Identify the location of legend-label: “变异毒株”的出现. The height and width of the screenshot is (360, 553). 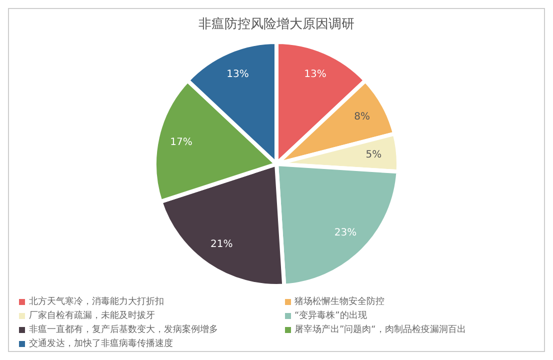
(330, 316).